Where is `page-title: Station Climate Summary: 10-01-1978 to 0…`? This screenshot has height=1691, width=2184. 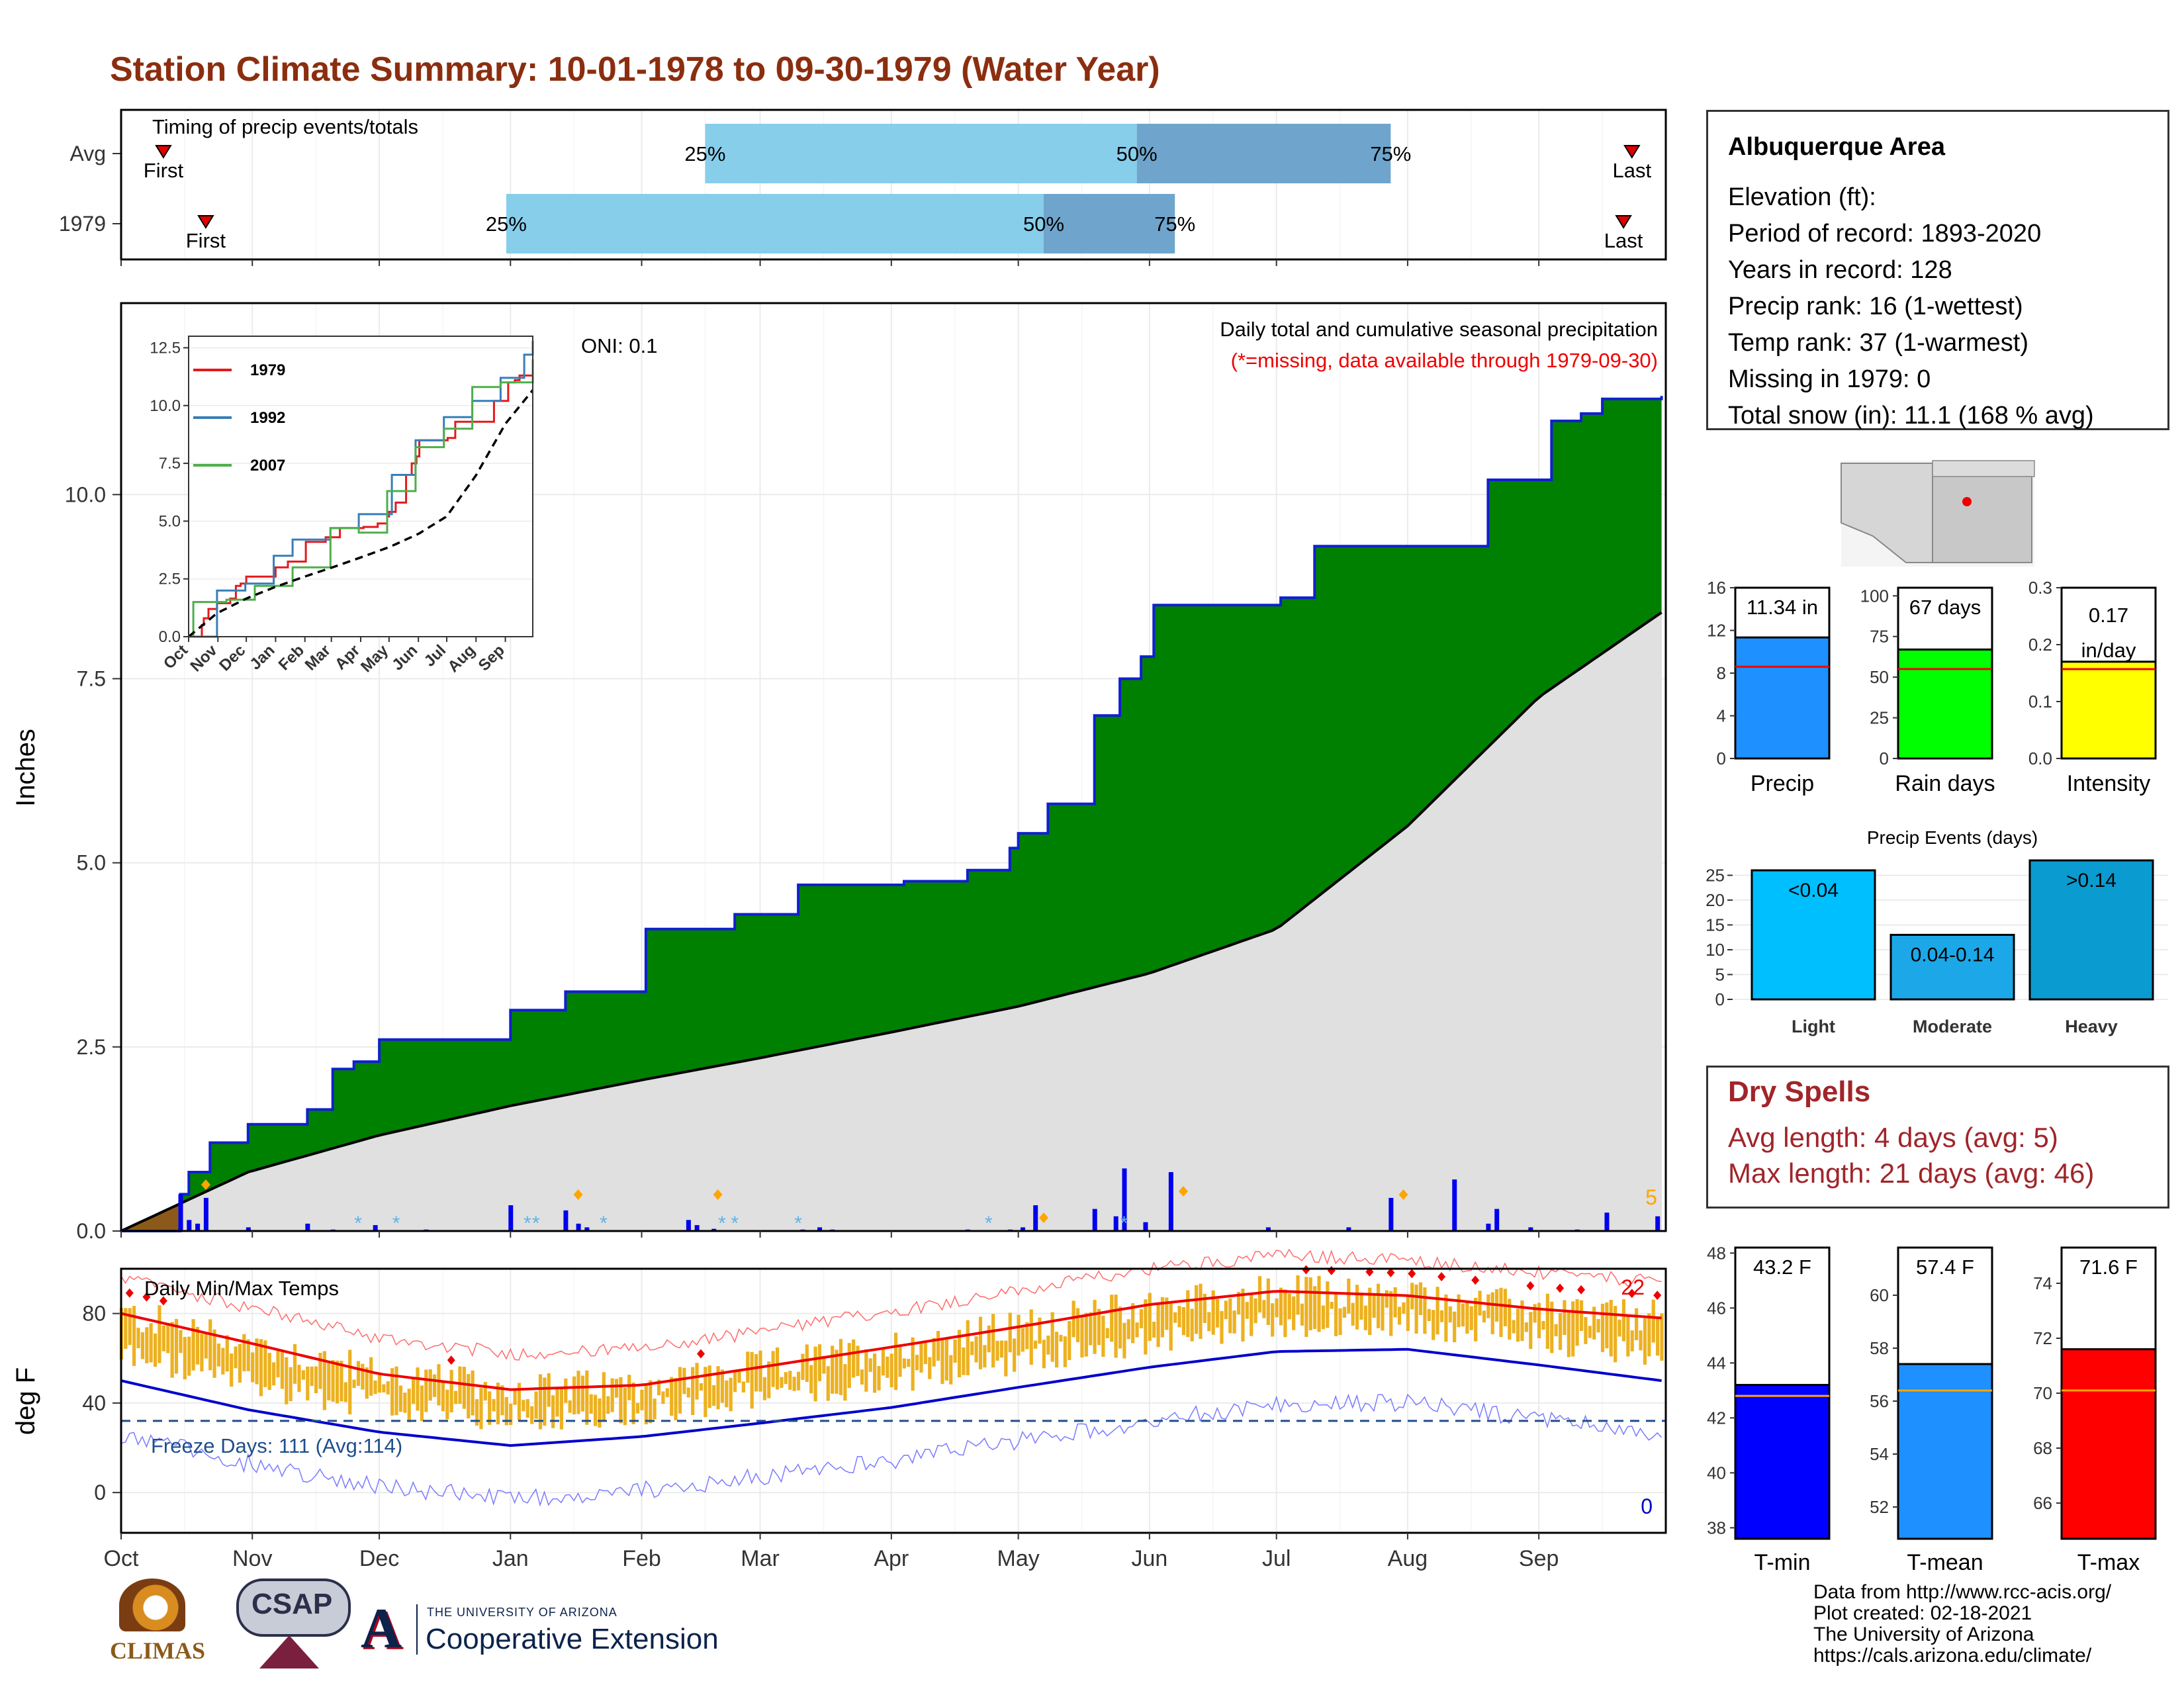
page-title: Station Climate Summary: 10-01-1978 to 0… is located at coordinates (635, 69).